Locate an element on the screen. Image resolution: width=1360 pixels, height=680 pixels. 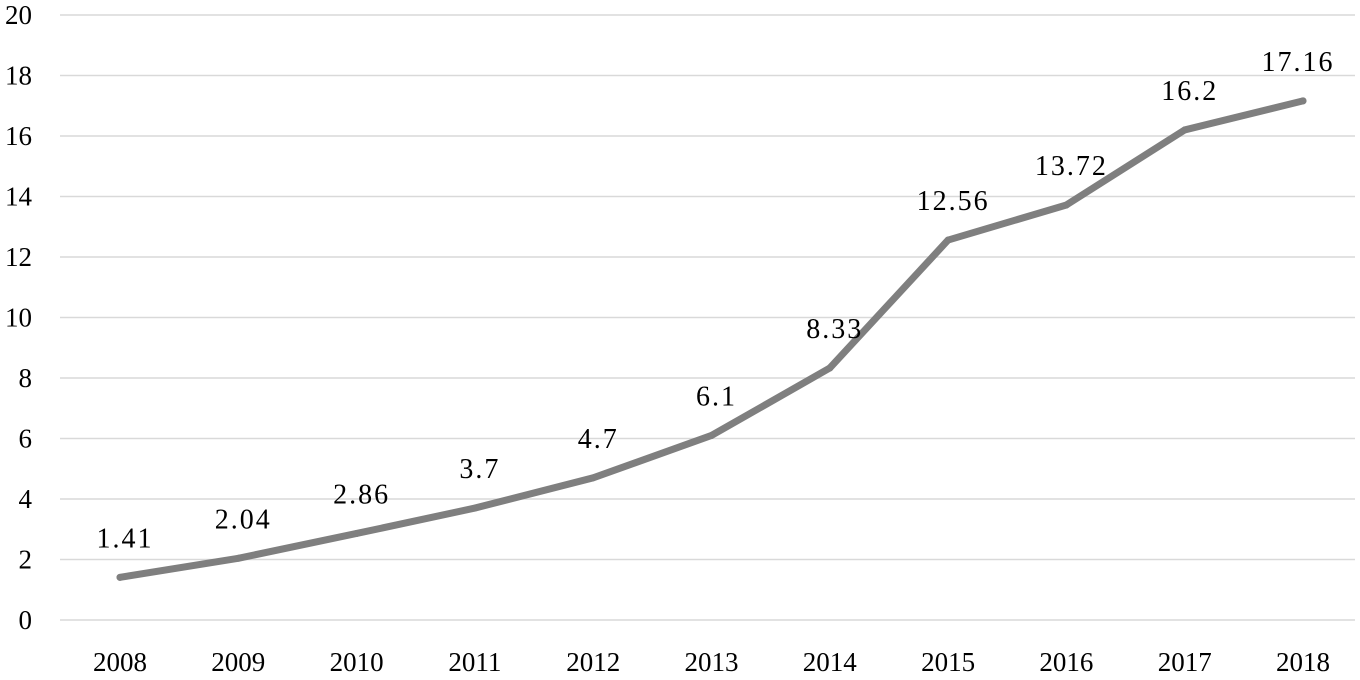
data-label: 17.16 is located at coordinates (1298, 62).